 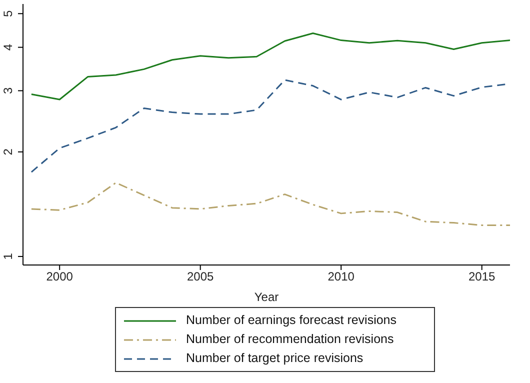 What do you see at coordinates (8, 152) in the screenshot?
I see `y-tick-label: 2` at bounding box center [8, 152].